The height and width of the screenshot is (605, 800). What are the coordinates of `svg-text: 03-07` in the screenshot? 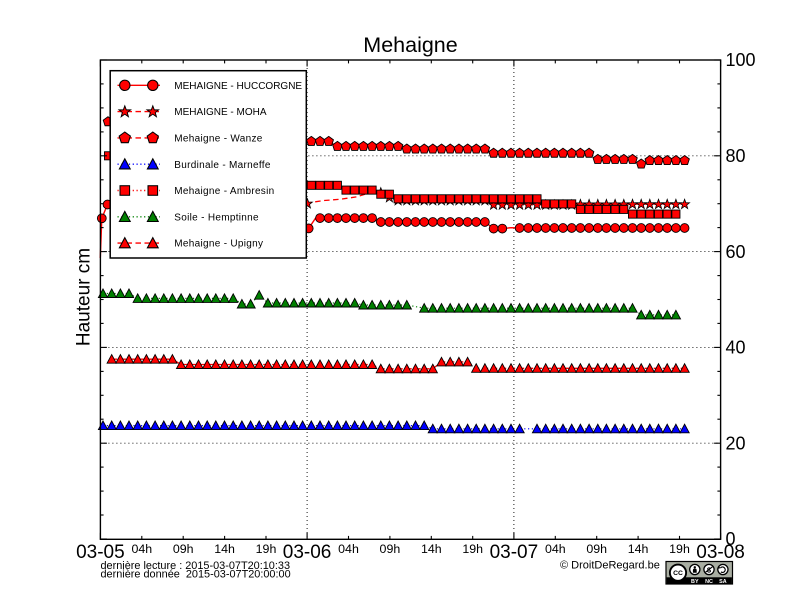 It's located at (514, 552).